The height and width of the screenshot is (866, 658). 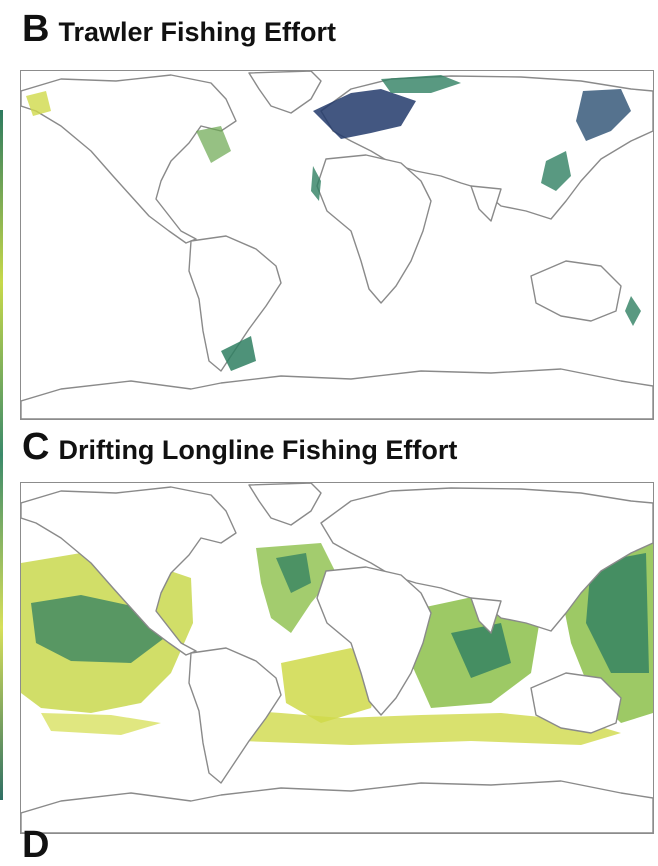 What do you see at coordinates (293, 573) in the screenshot?
I see `effort-north-atlantic-core` at bounding box center [293, 573].